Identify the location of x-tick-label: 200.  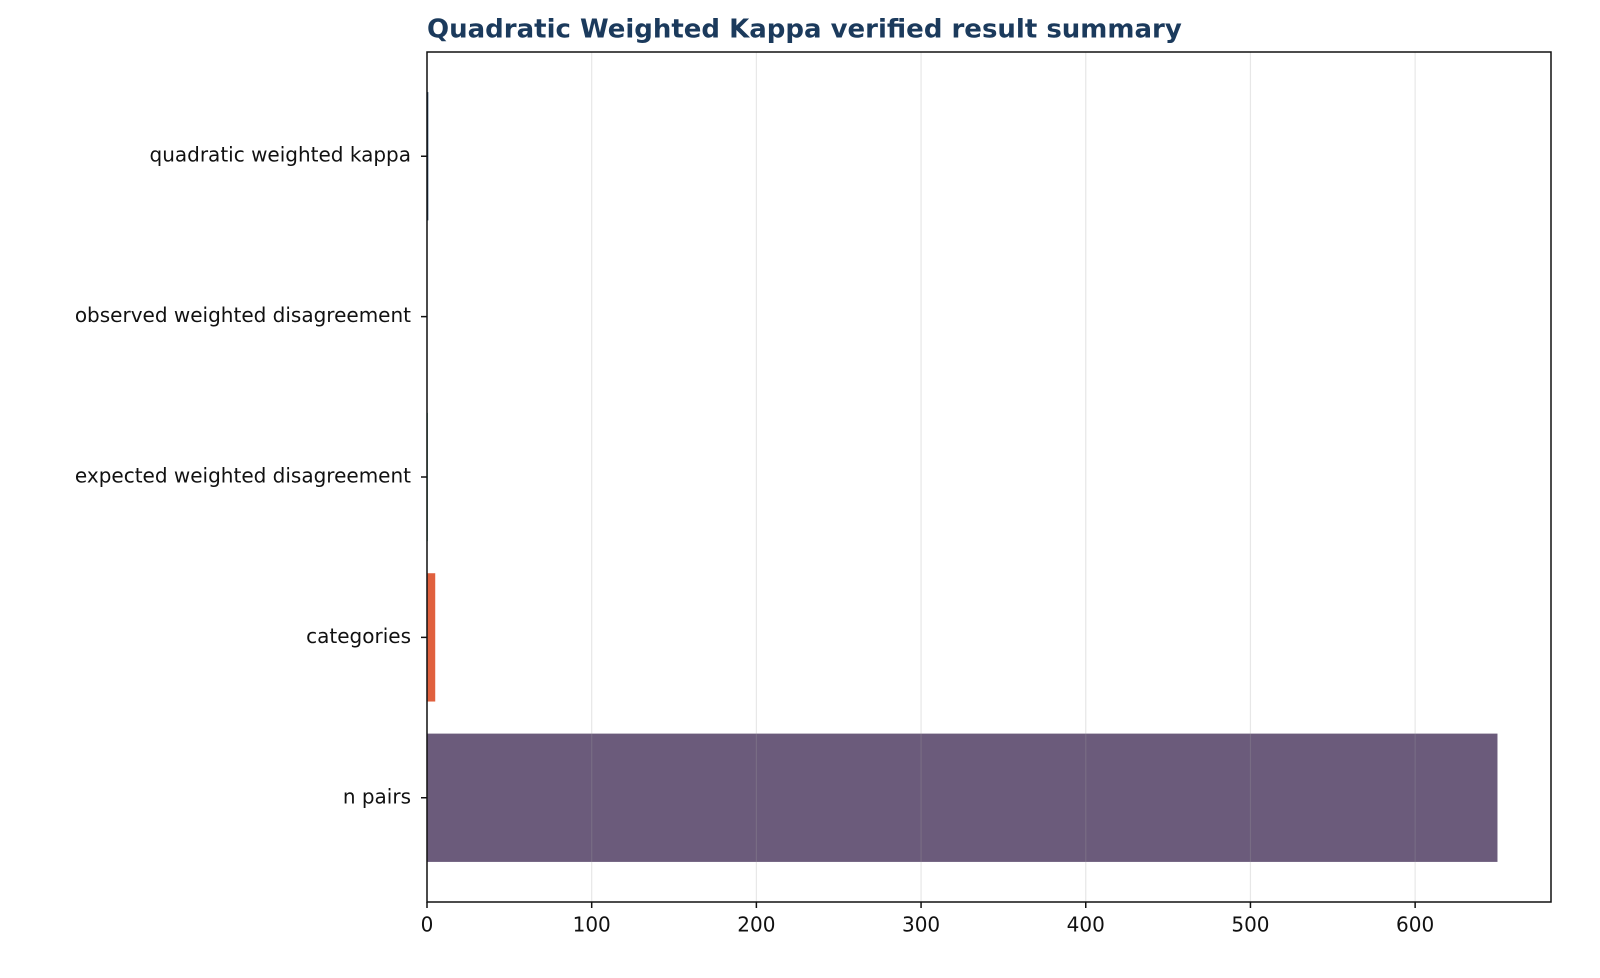
(756, 925).